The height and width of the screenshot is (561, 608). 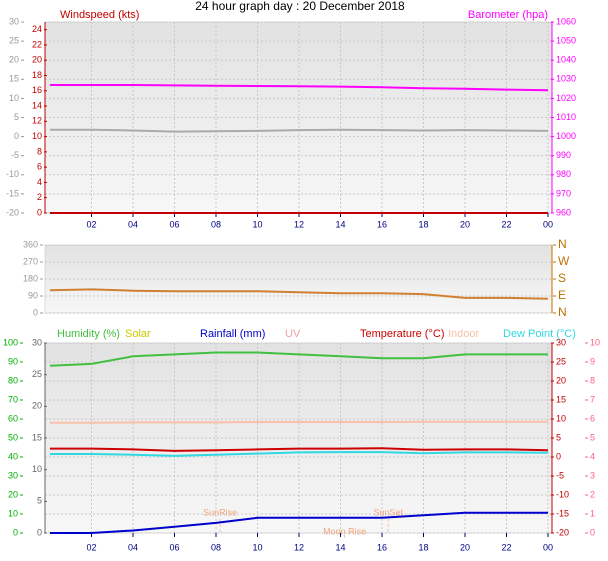 What do you see at coordinates (561, 361) in the screenshot?
I see `y2-tick-label: 25` at bounding box center [561, 361].